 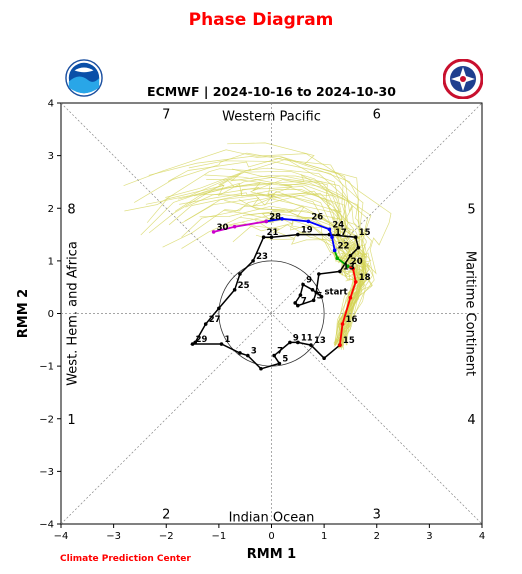 I want to click on x-tick-label: −2, so click(x=166, y=536).